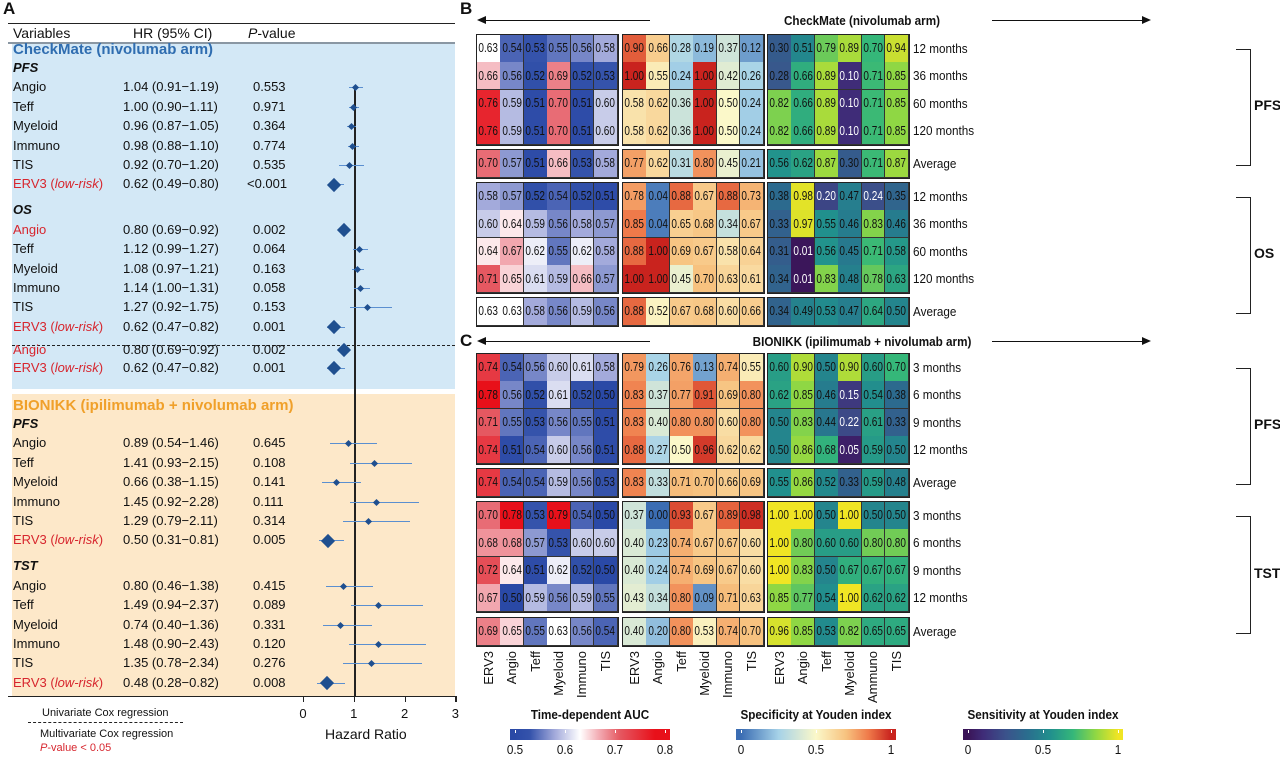 The image size is (1280, 757). I want to click on heatmap-cell: 0.78, so click(873, 279).